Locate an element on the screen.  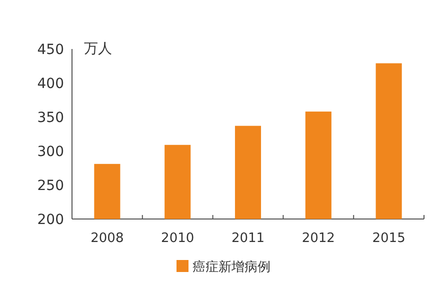
y-tick-label: 350 is located at coordinates (50, 118).